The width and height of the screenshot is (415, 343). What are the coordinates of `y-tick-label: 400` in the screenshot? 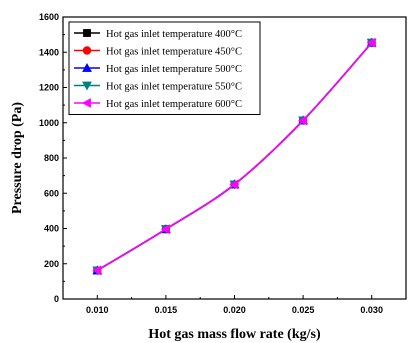 It's located at (51, 229).